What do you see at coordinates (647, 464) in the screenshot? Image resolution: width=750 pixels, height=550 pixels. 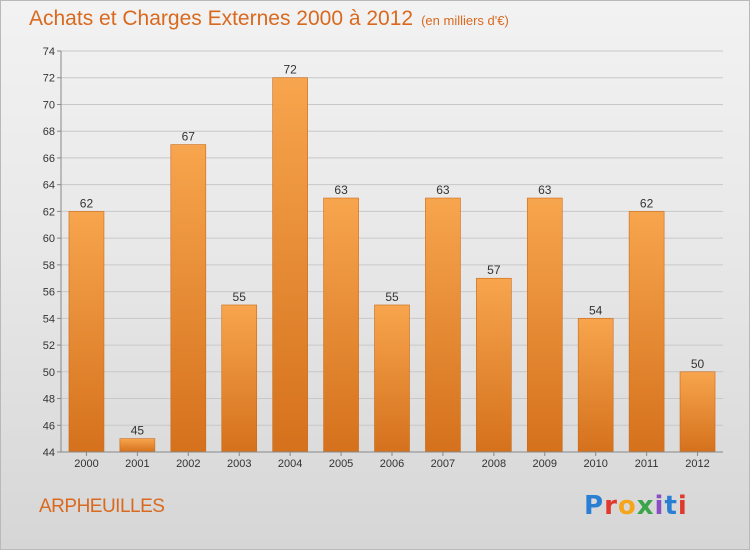 I see `x-tick-label: 2011` at bounding box center [647, 464].